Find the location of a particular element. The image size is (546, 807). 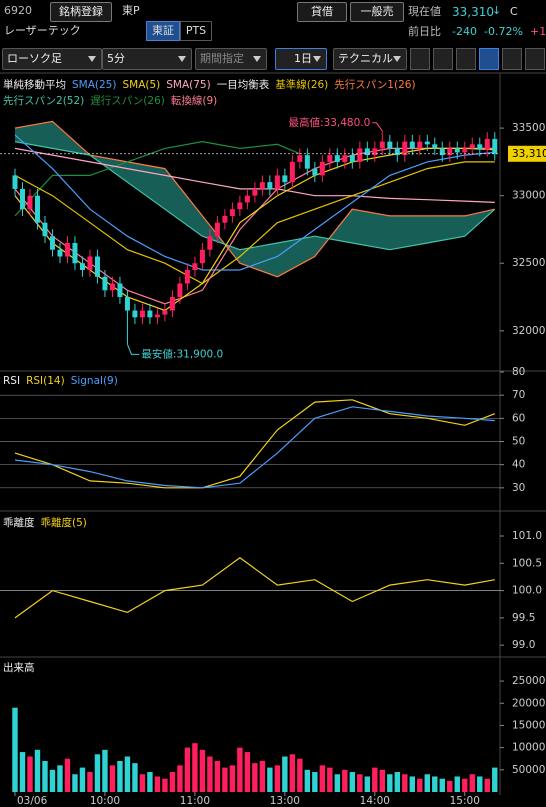

x-tick-label: 13:00 is located at coordinates (285, 801).